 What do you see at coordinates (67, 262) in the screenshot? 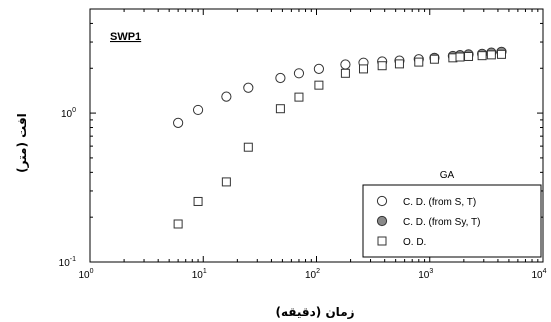
I see `y-tick-label: 10⁻¹` at bounding box center [67, 262].